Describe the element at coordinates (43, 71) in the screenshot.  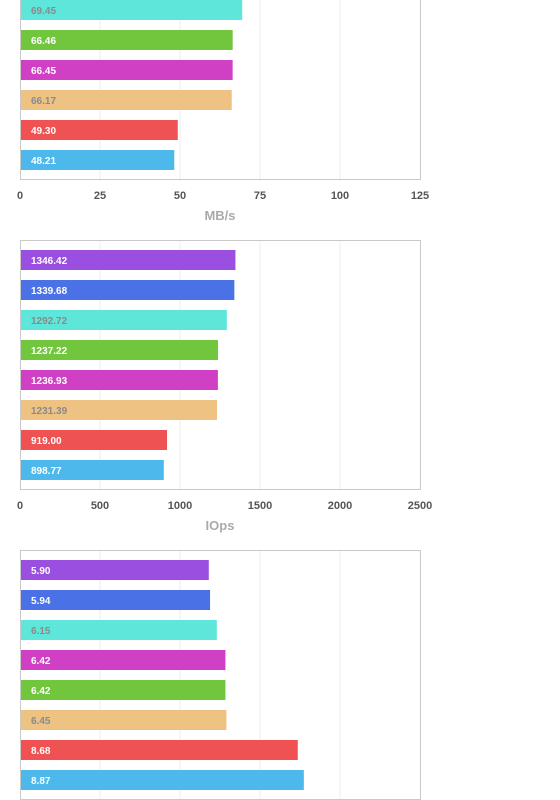
I see `bar-value-label: 66.45` at that location.